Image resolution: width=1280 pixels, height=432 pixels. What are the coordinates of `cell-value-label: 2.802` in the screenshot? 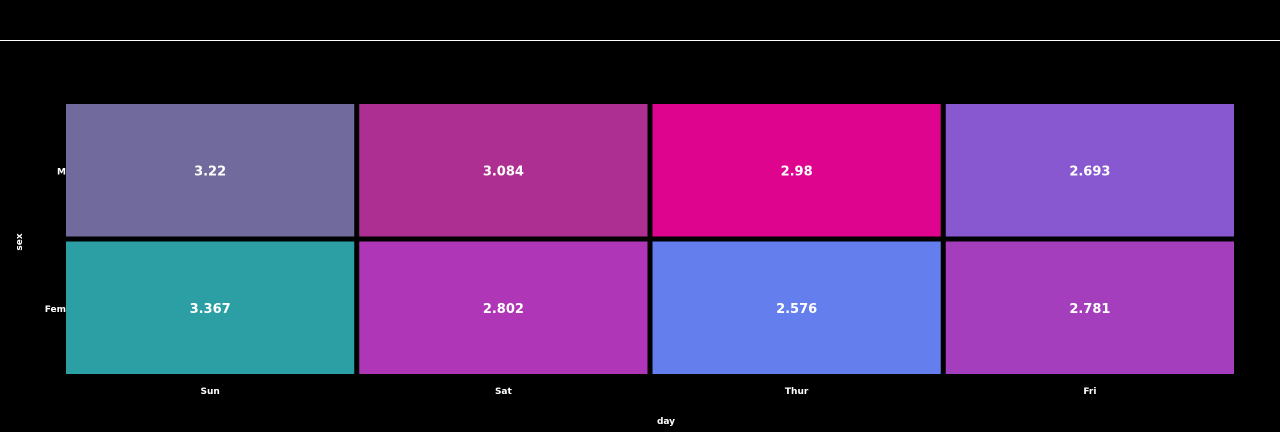 It's located at (503, 309).